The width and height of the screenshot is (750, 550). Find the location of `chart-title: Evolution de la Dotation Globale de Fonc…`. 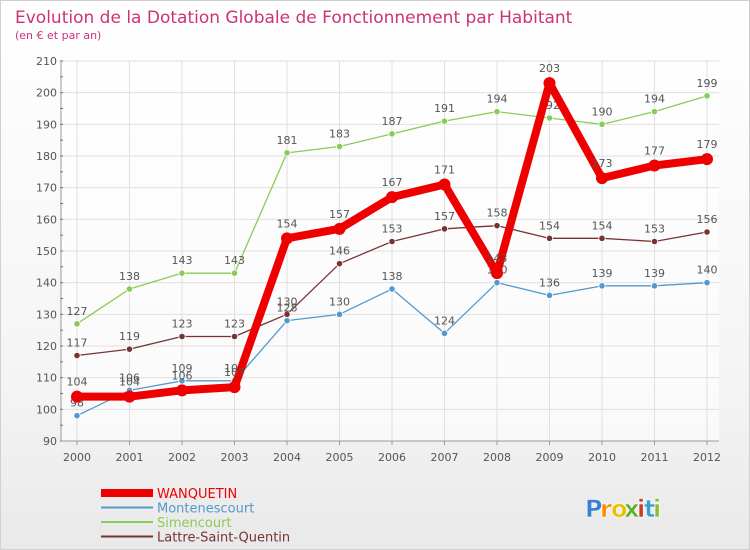

chart-title: Evolution de la Dotation Globale de Fonc… is located at coordinates (294, 18).